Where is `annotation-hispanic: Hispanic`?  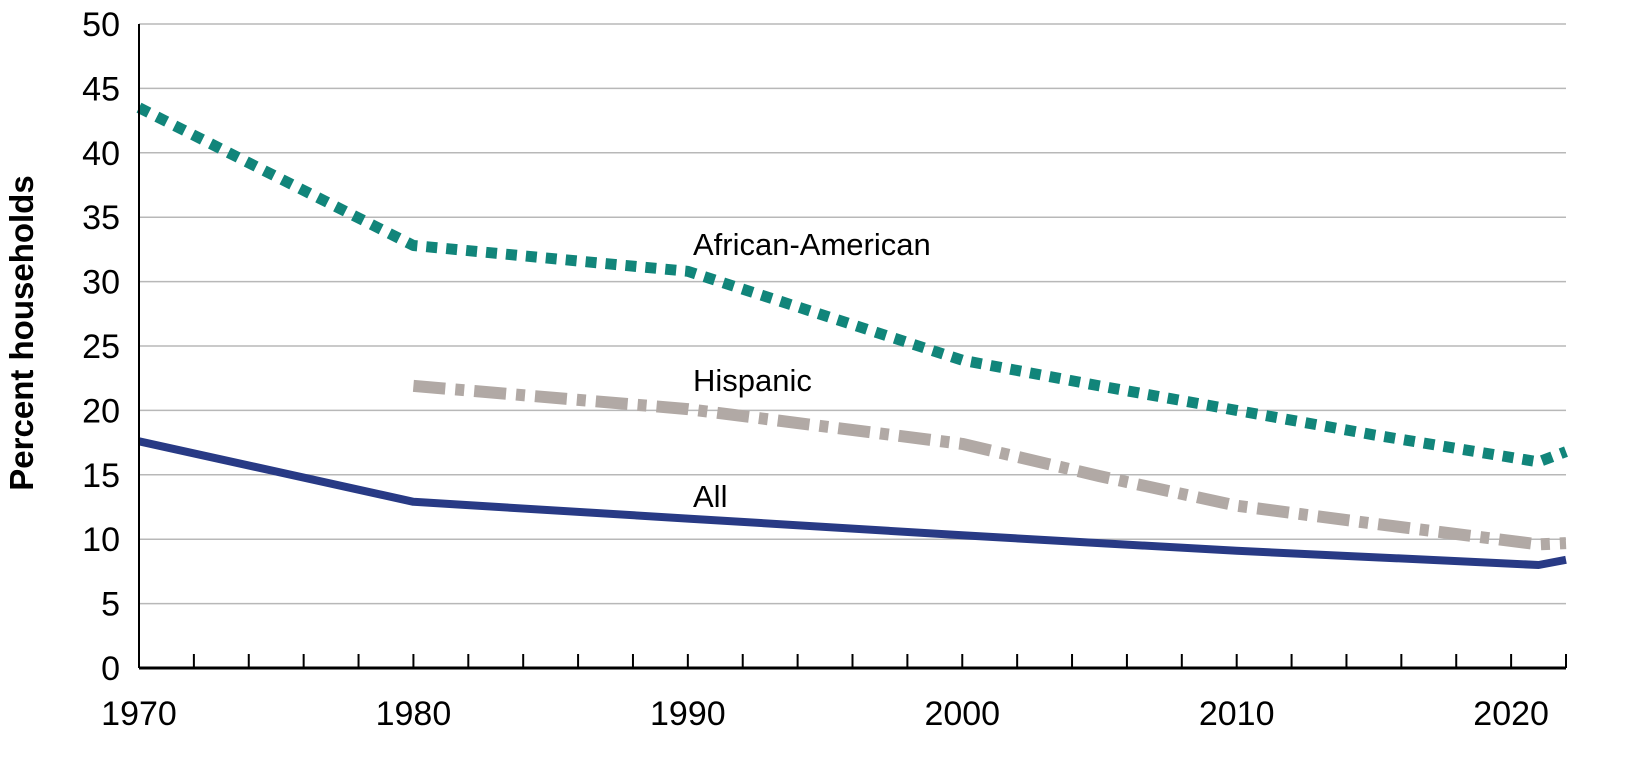
annotation-hispanic: Hispanic is located at coordinates (752, 380).